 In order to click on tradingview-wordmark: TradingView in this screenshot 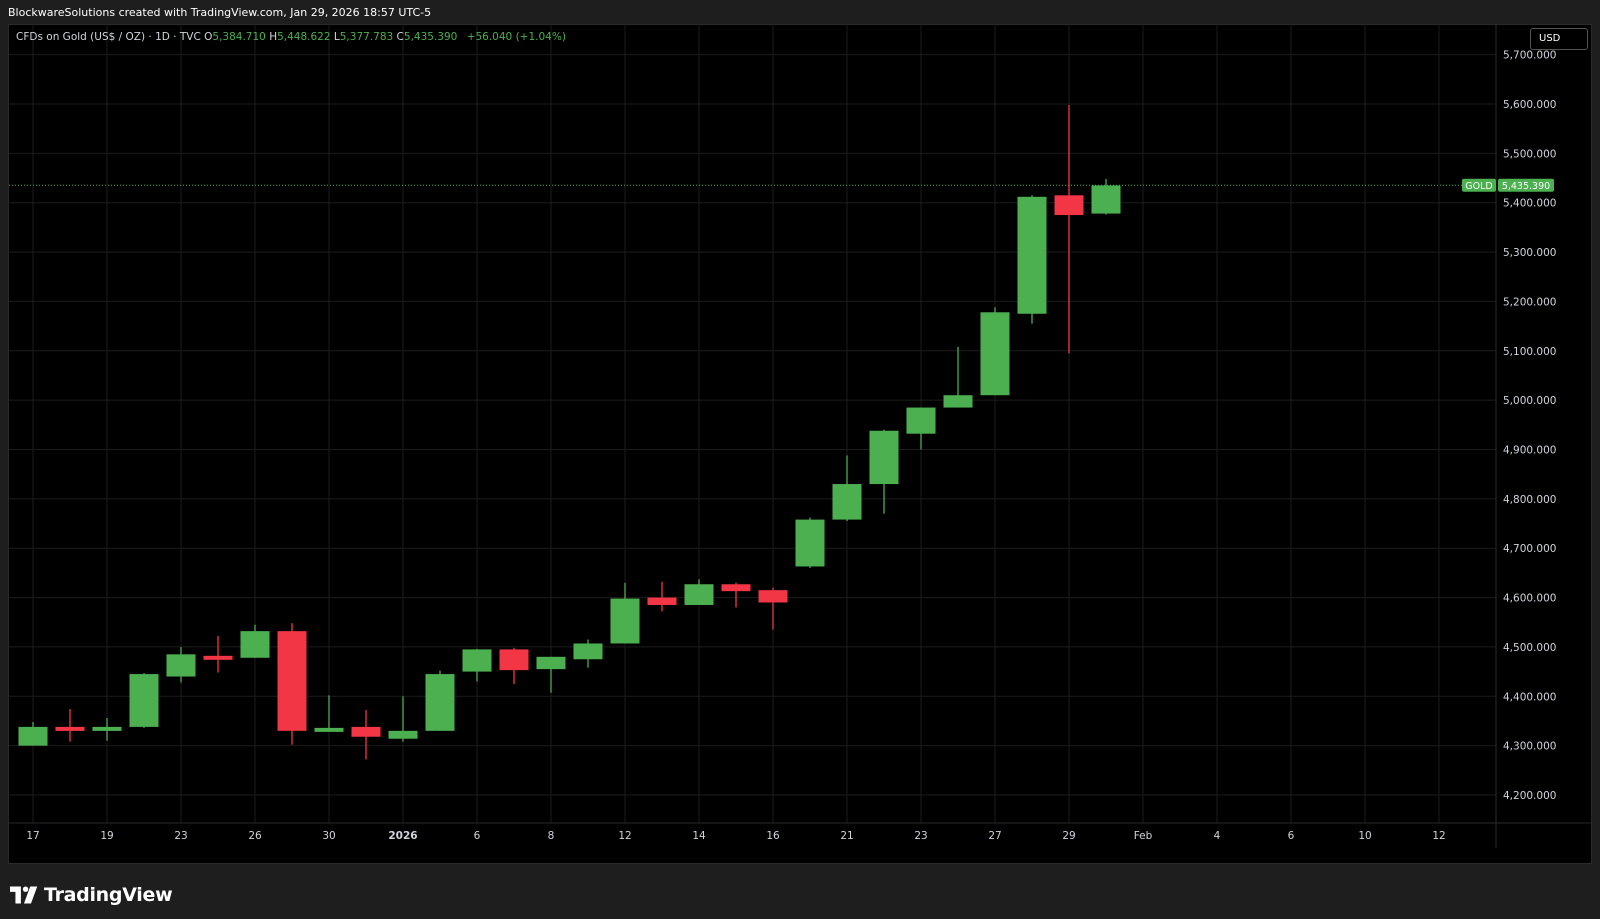, I will do `click(108, 895)`.